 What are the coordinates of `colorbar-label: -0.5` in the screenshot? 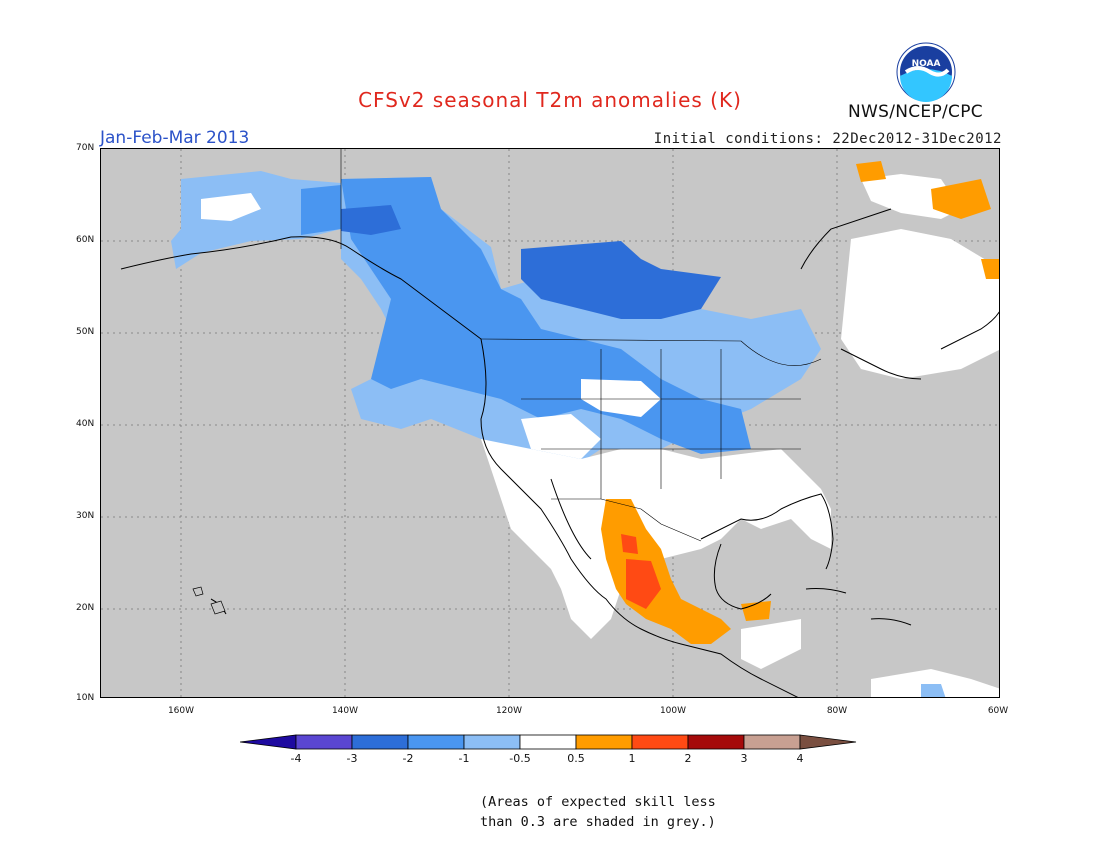 It's located at (520, 758).